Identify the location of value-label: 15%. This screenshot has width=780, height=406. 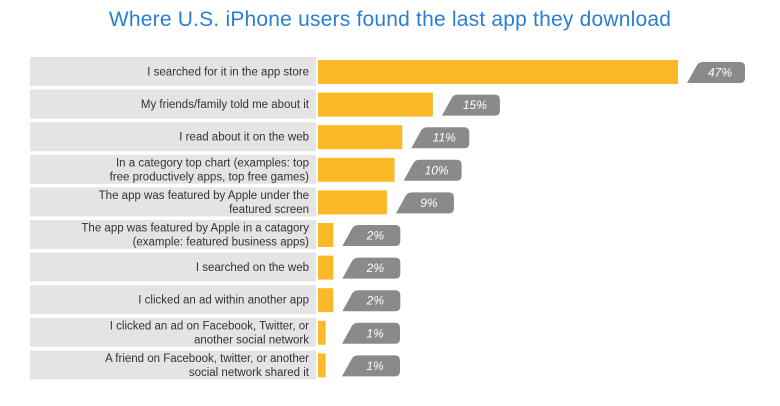
(475, 105).